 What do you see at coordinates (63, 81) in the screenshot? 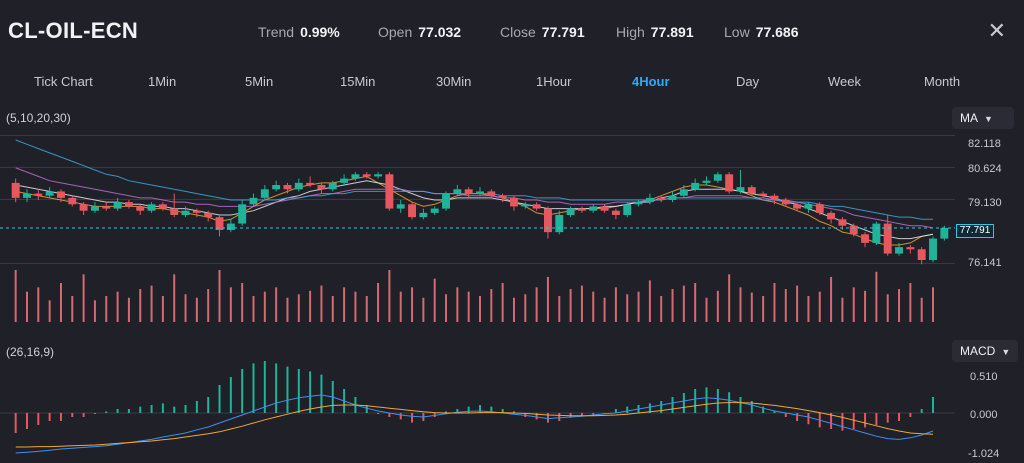
I see `tab-tick-chart: Tick Chart` at bounding box center [63, 81].